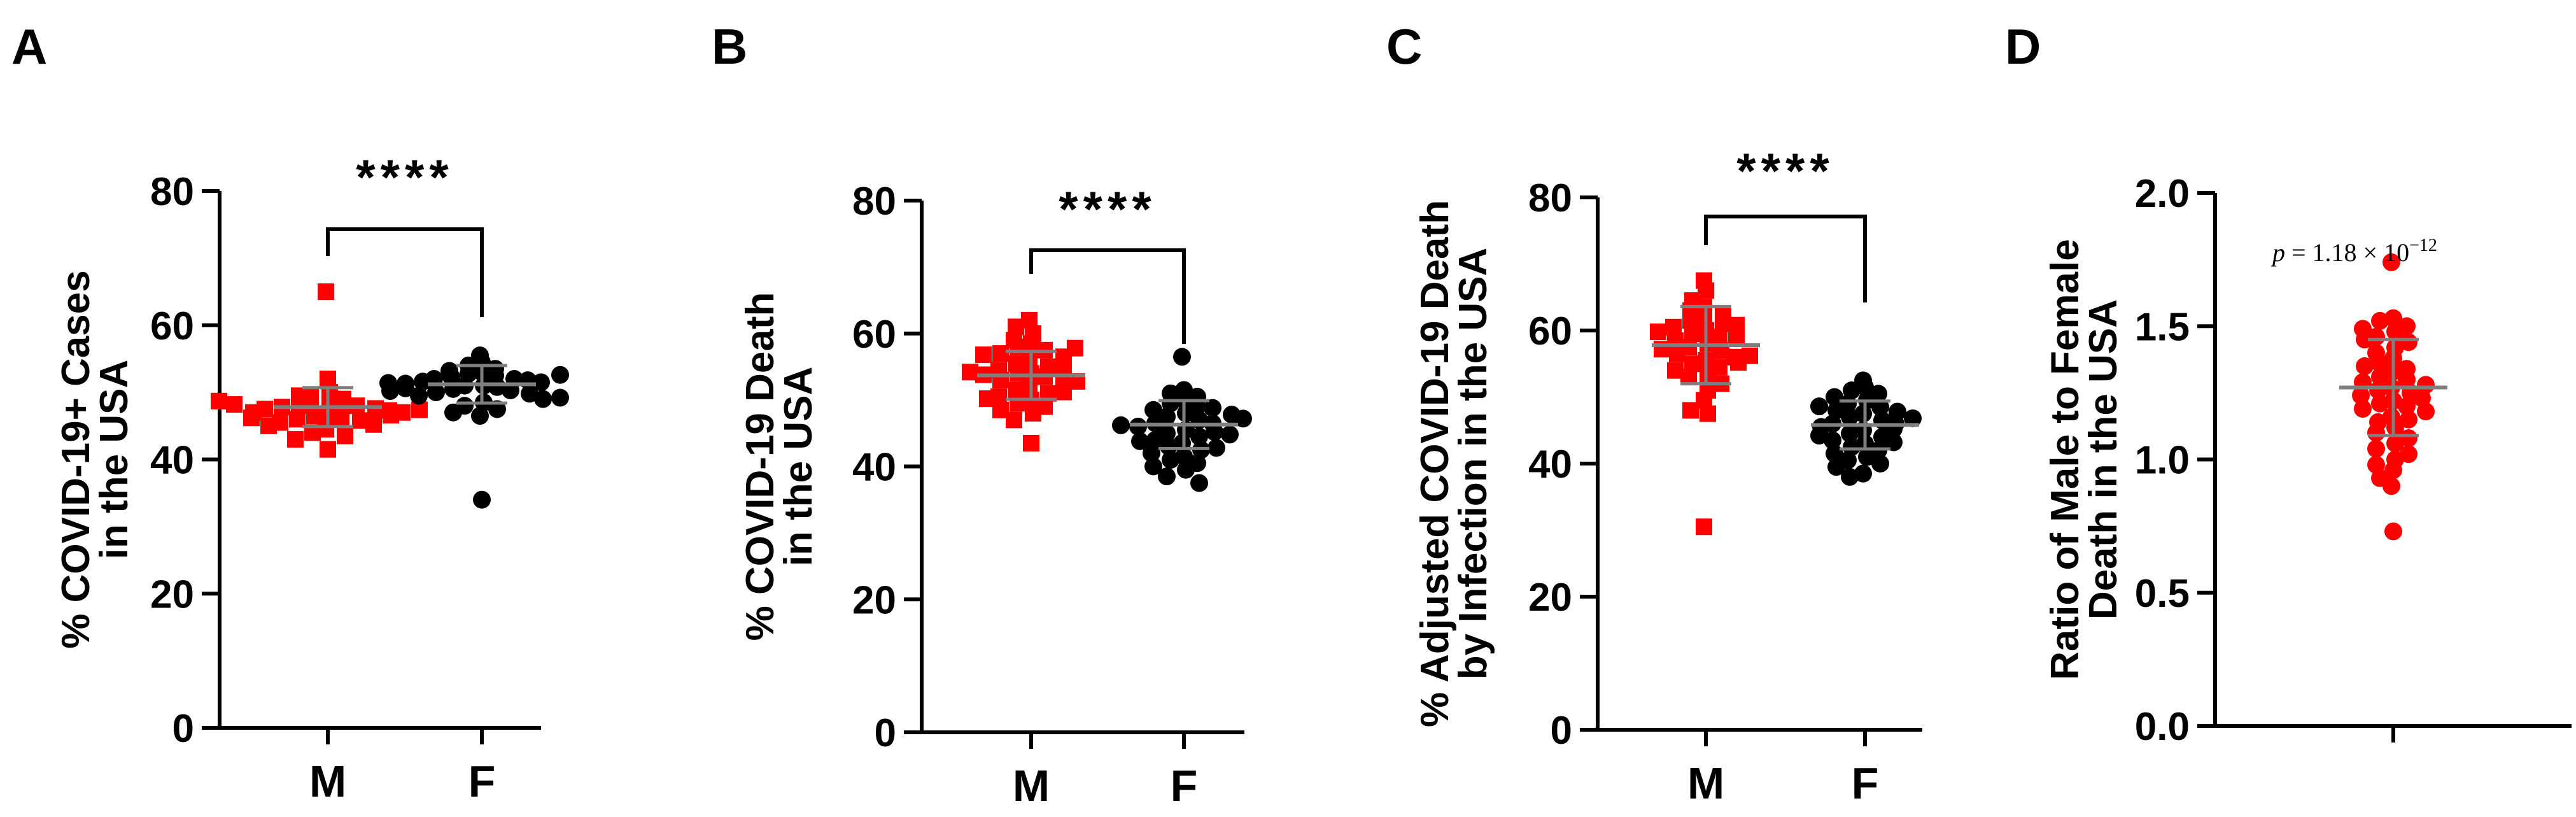  What do you see at coordinates (2162, 594) in the screenshot?
I see `y-tick-label: 0.5` at bounding box center [2162, 594].